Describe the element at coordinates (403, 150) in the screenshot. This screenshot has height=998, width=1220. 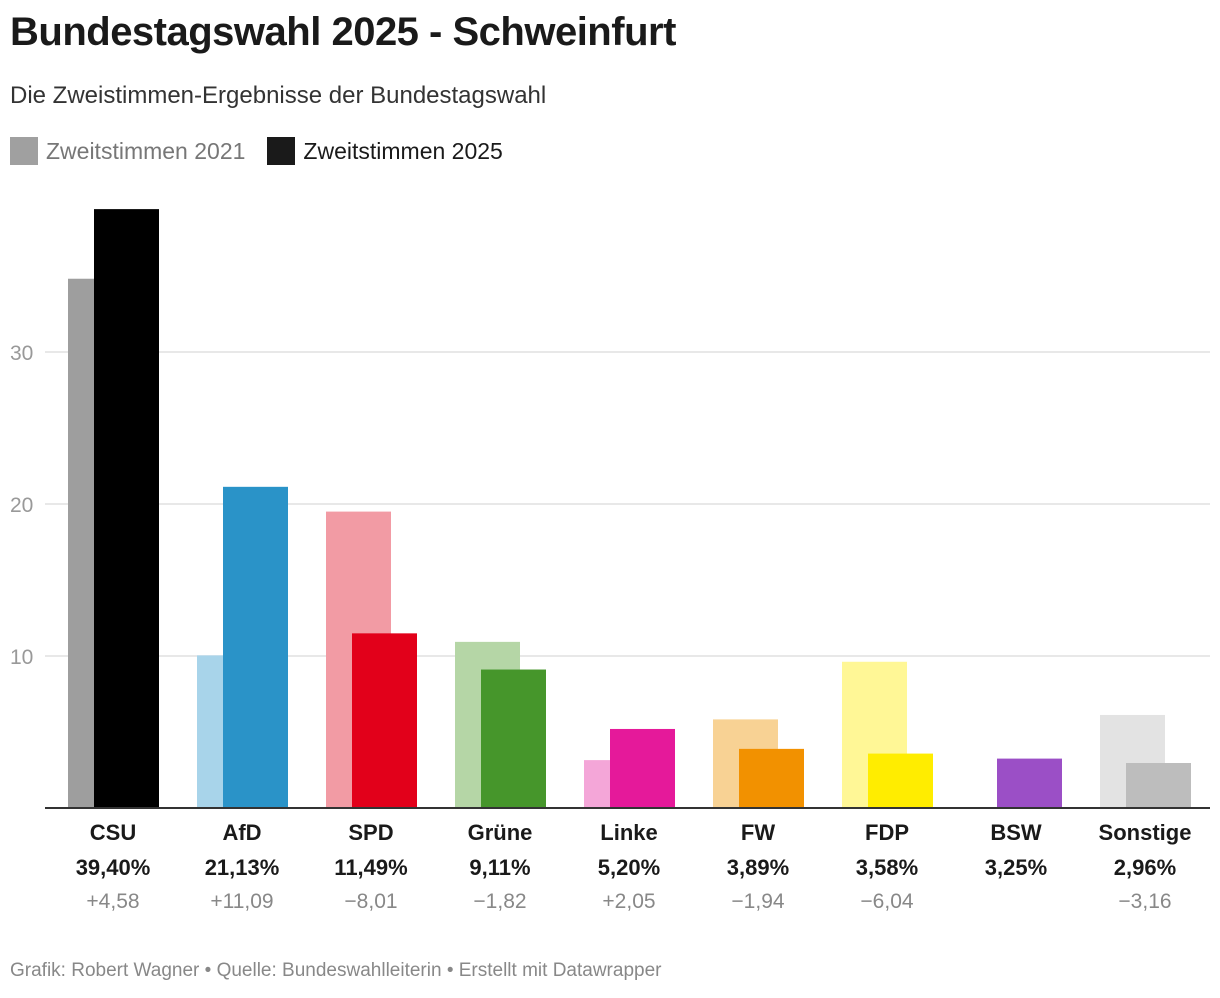
I see `legend-label-2025: Zweitstimmen 2025` at that location.